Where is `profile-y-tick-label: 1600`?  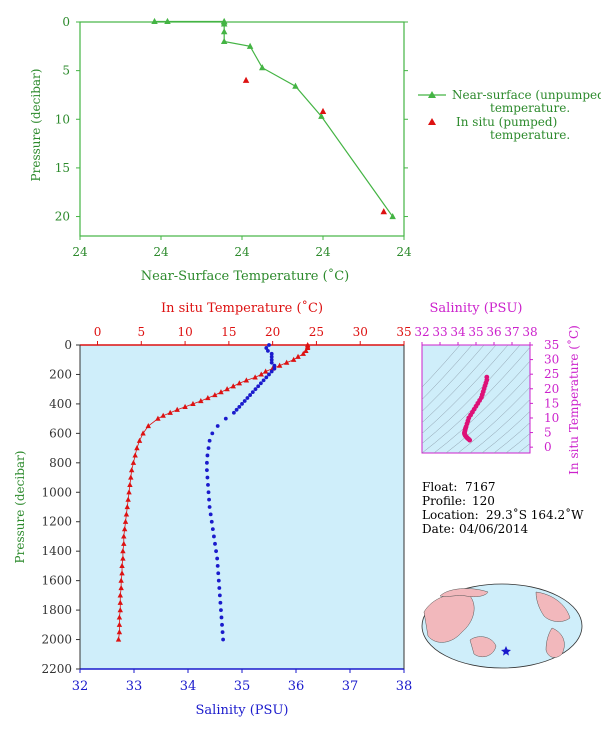
profile-y-tick-label: 1600 is located at coordinates (56, 581).